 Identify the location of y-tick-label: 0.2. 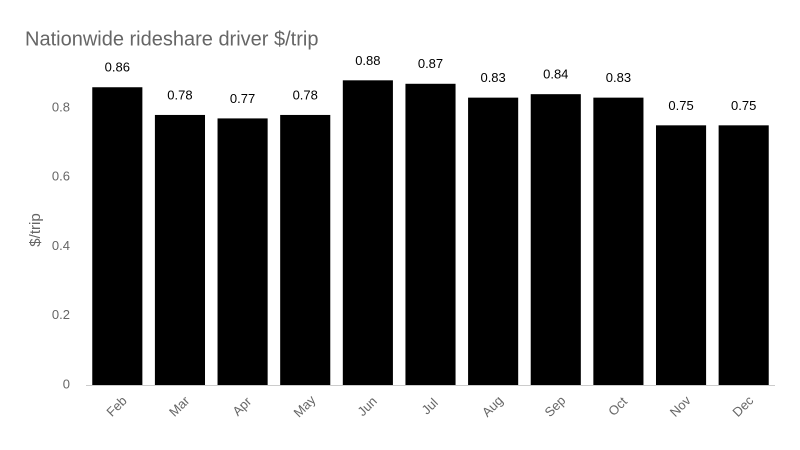
(61, 314).